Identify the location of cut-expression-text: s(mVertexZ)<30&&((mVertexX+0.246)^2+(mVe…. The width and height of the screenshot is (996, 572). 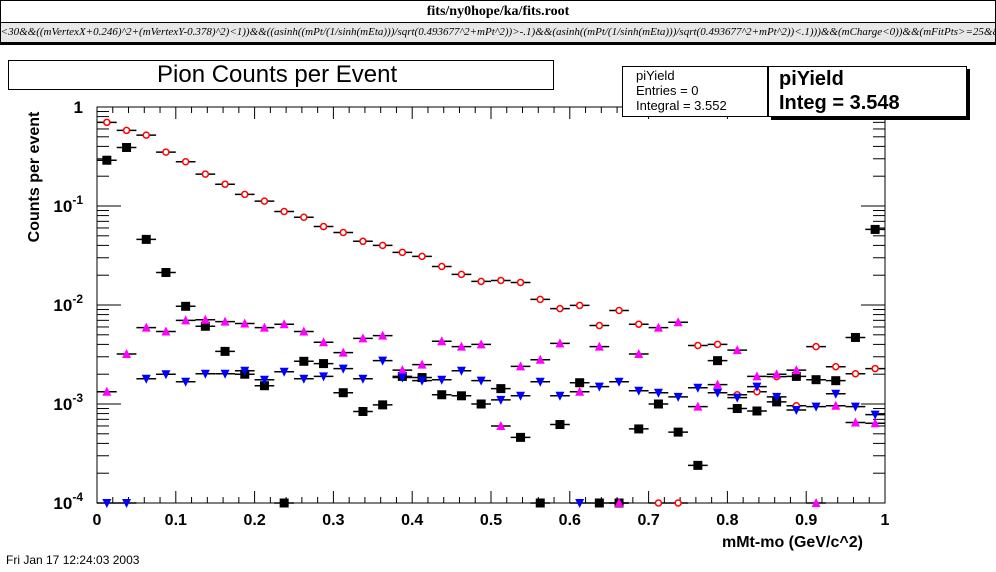
(498, 32).